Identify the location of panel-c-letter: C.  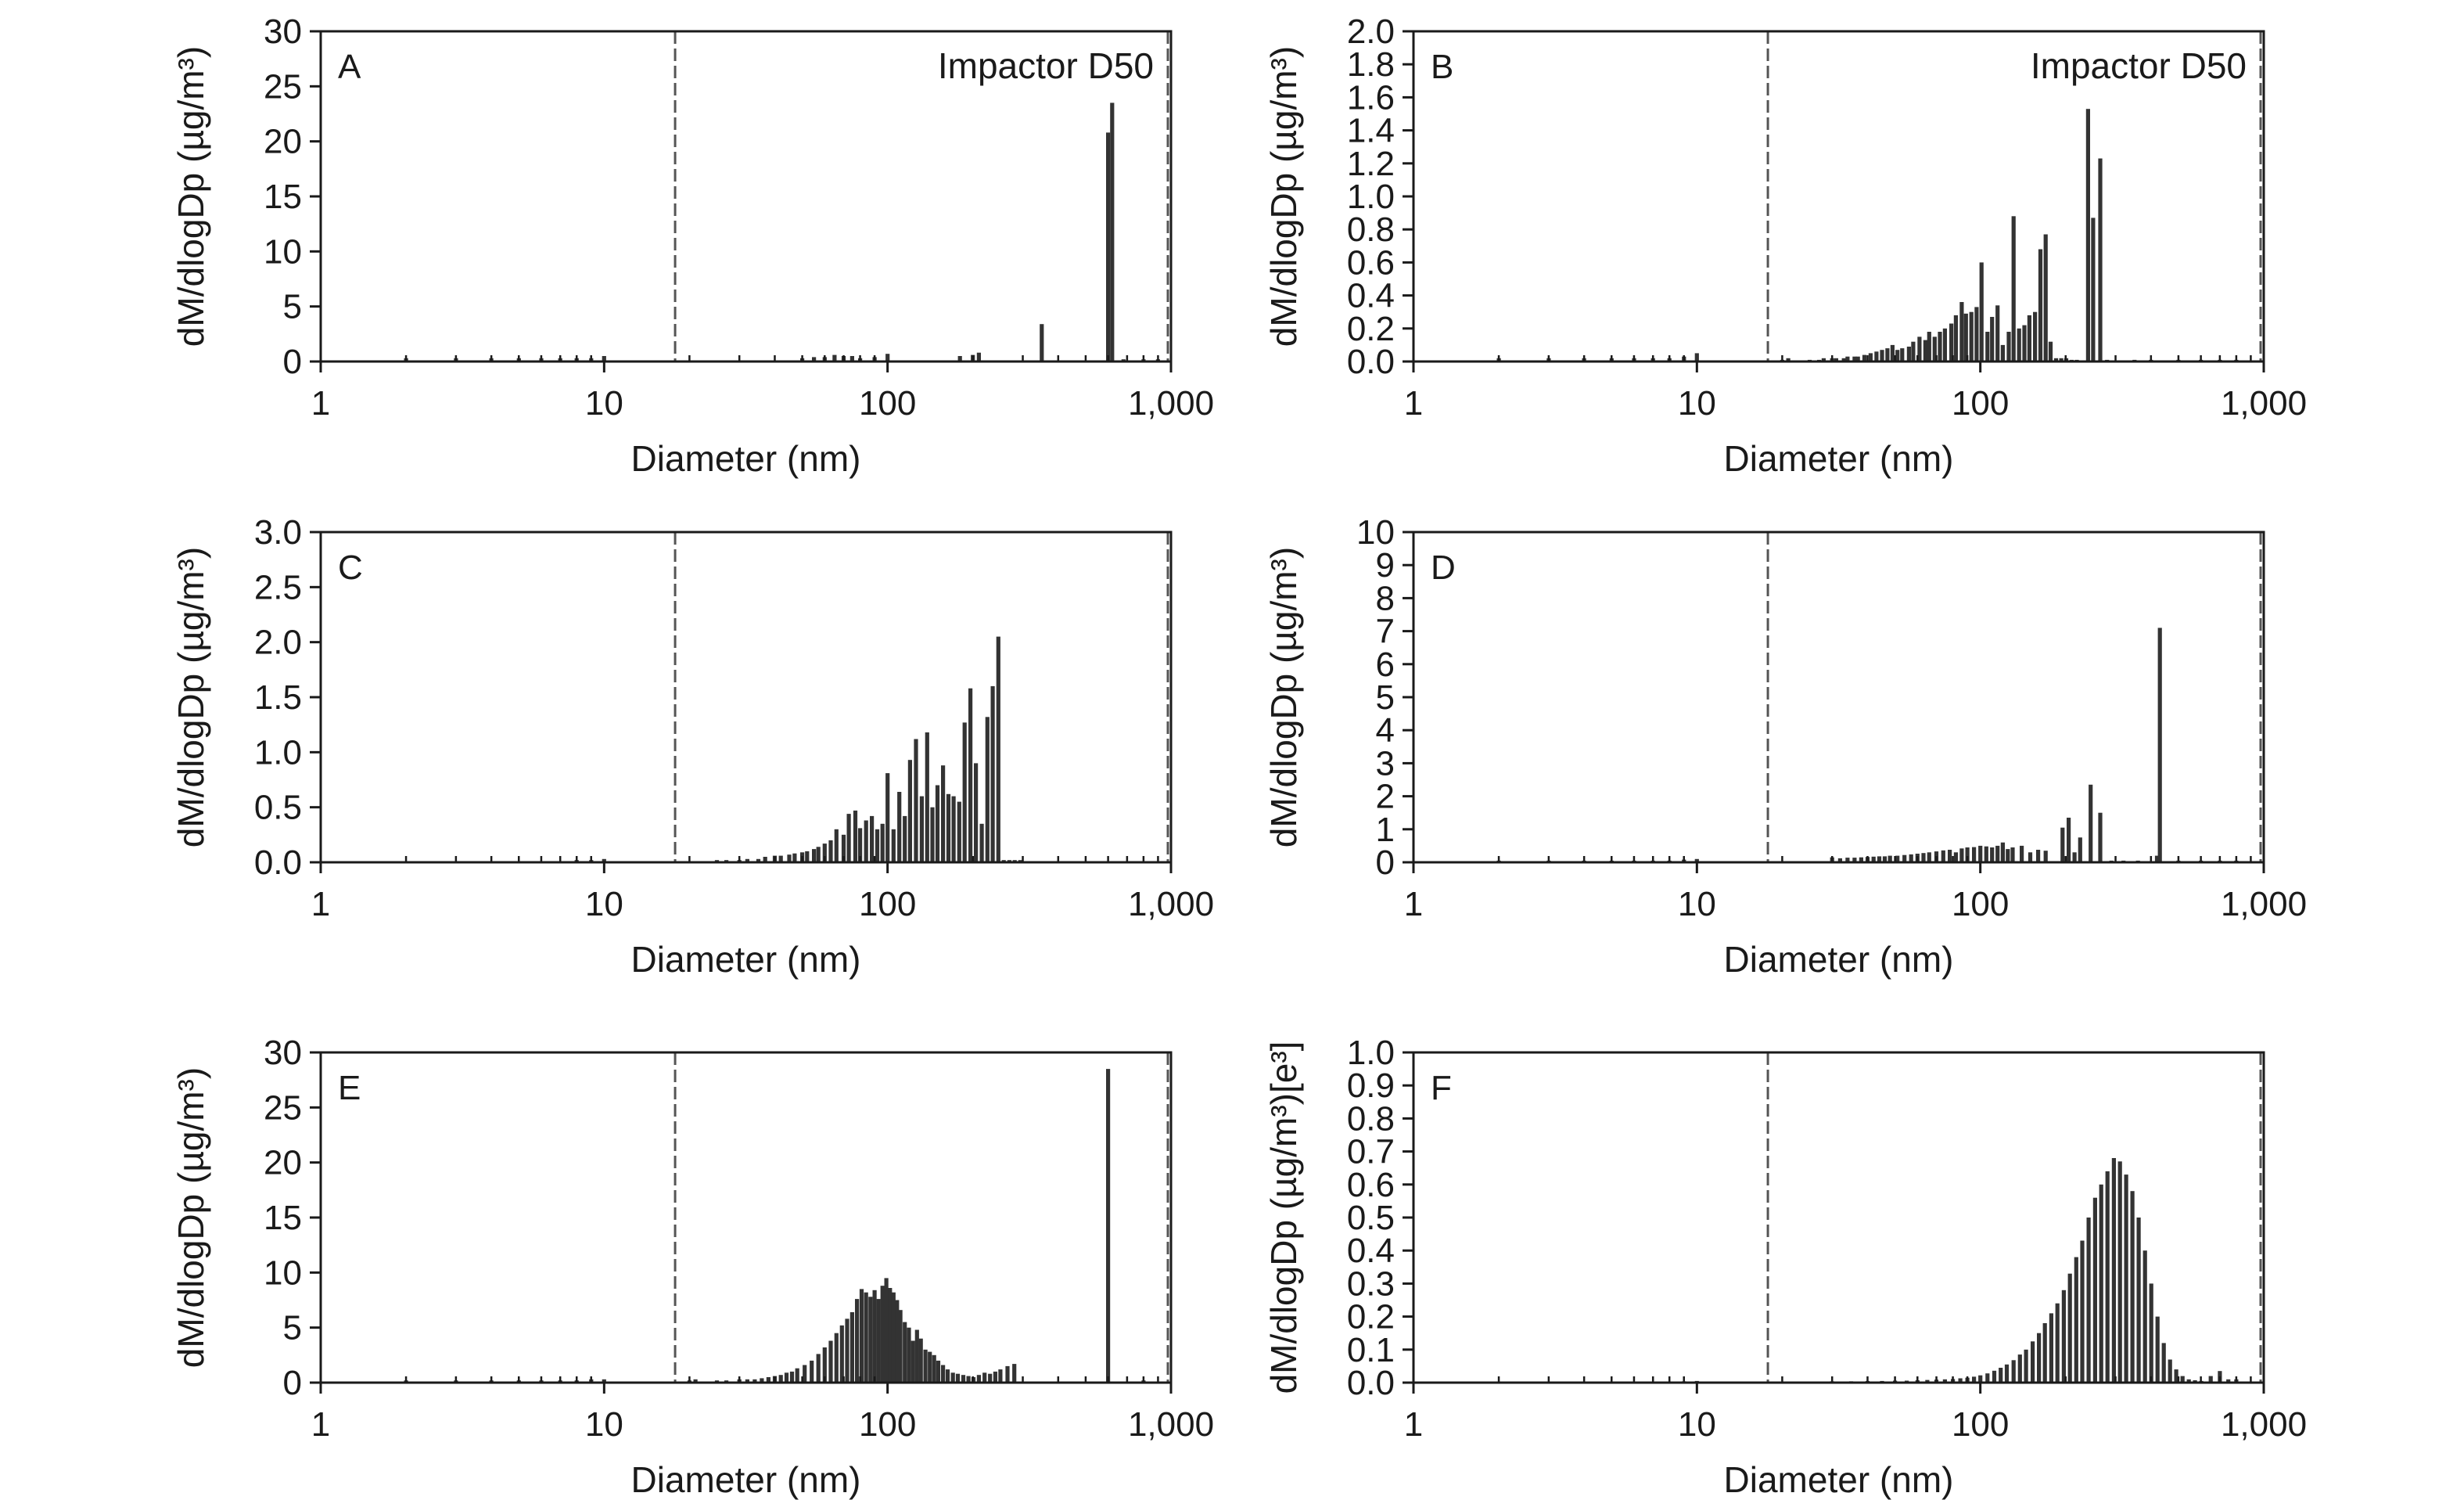
(350, 568).